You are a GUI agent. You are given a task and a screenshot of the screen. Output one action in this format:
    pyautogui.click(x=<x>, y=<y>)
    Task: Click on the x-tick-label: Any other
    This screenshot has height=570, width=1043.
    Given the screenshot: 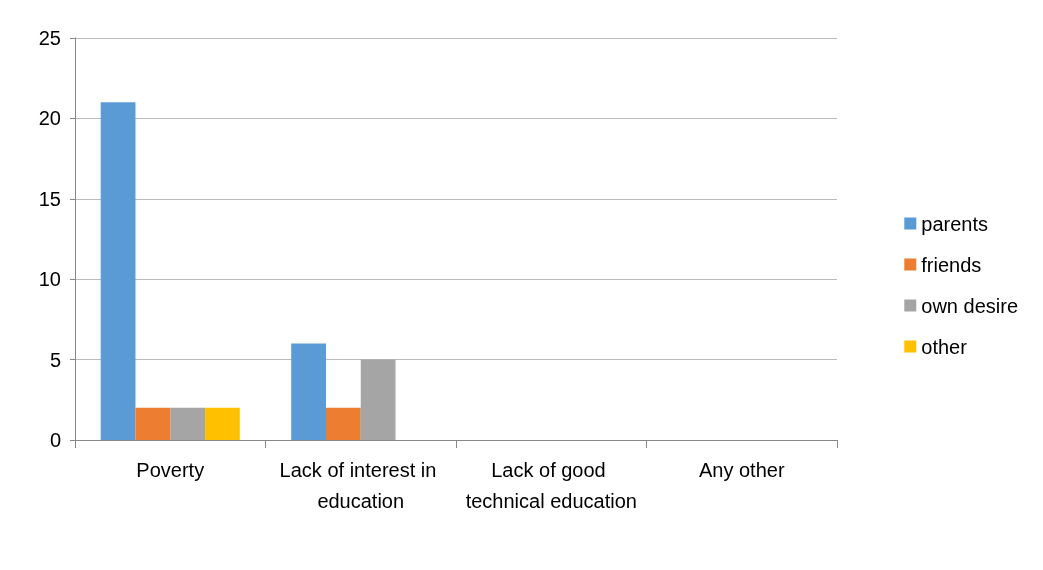 What is the action you would take?
    pyautogui.click(x=741, y=469)
    